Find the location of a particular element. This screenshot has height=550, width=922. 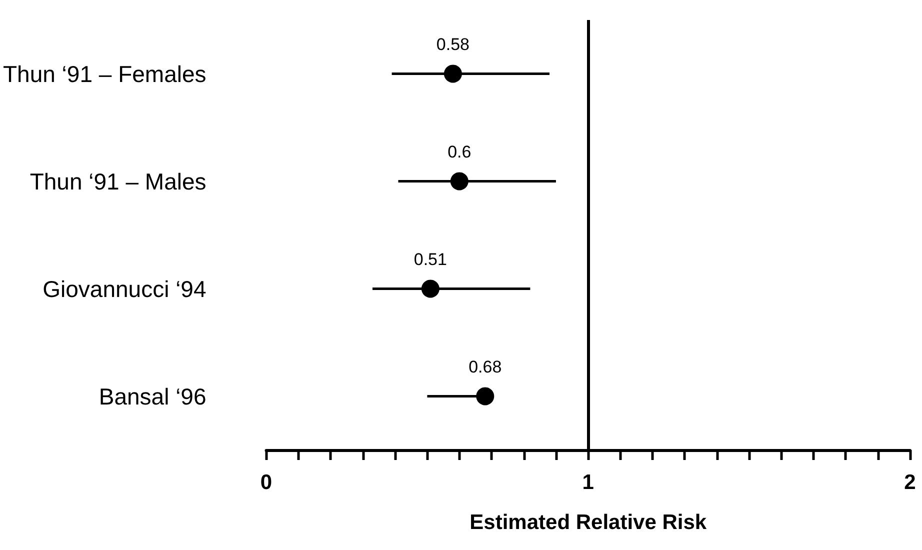

x-tick-label: 0 is located at coordinates (266, 482).